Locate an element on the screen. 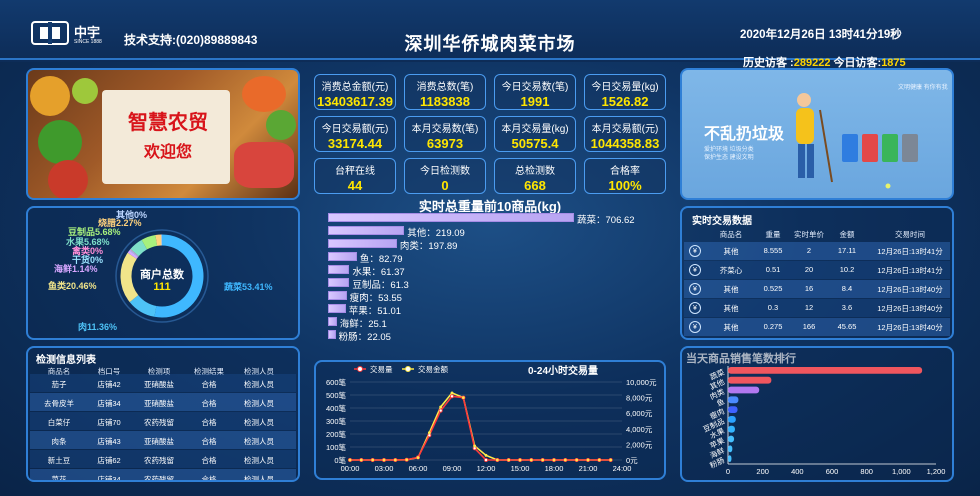 The height and width of the screenshot is (496, 980). stat-card-value: 100% is located at coordinates (625, 185).